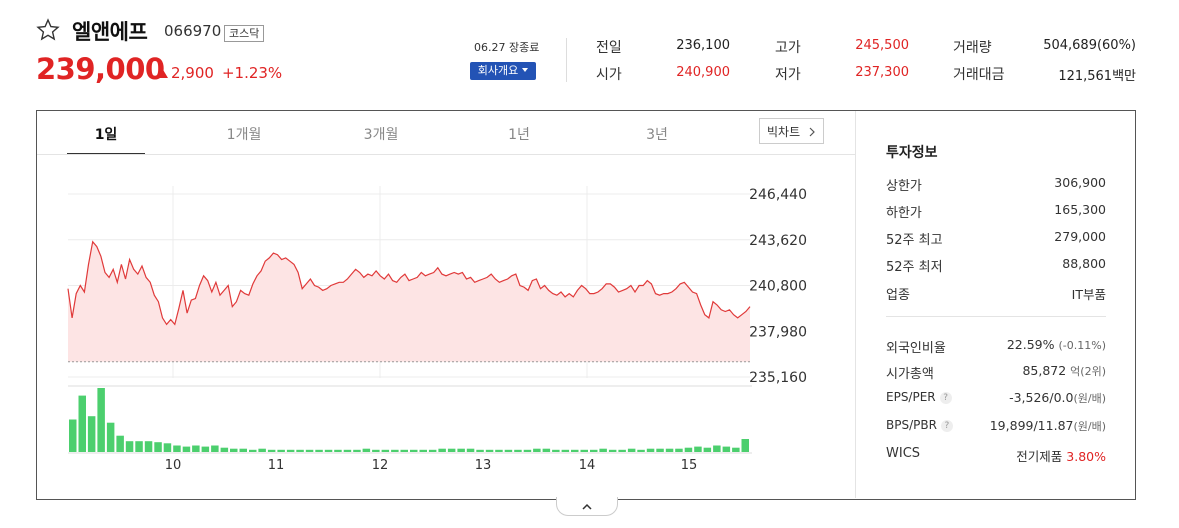 Image resolution: width=1179 pixels, height=528 pixels. Describe the element at coordinates (1086, 456) in the screenshot. I see `wics-percent: 3.80%` at that location.